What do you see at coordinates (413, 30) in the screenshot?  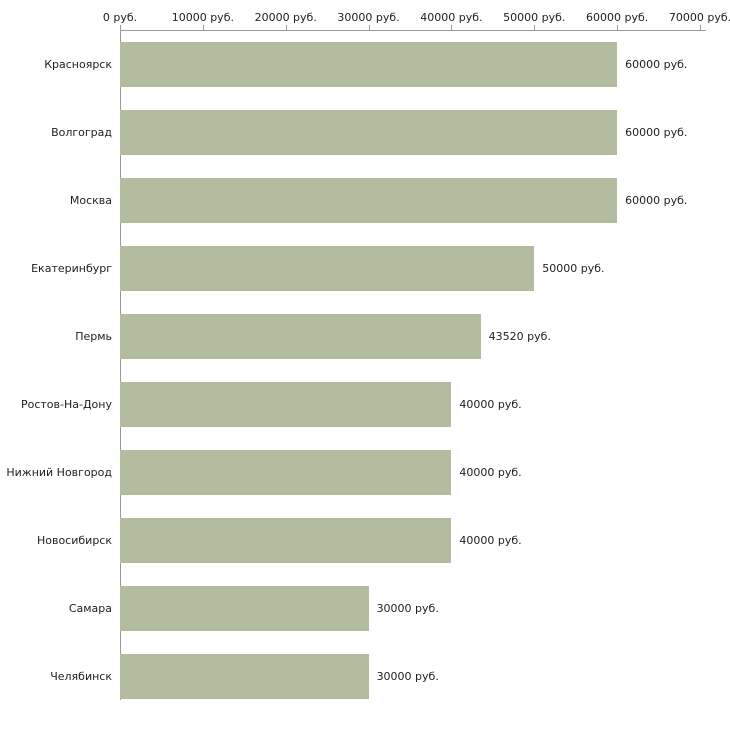 I see `x-axis-line` at bounding box center [413, 30].